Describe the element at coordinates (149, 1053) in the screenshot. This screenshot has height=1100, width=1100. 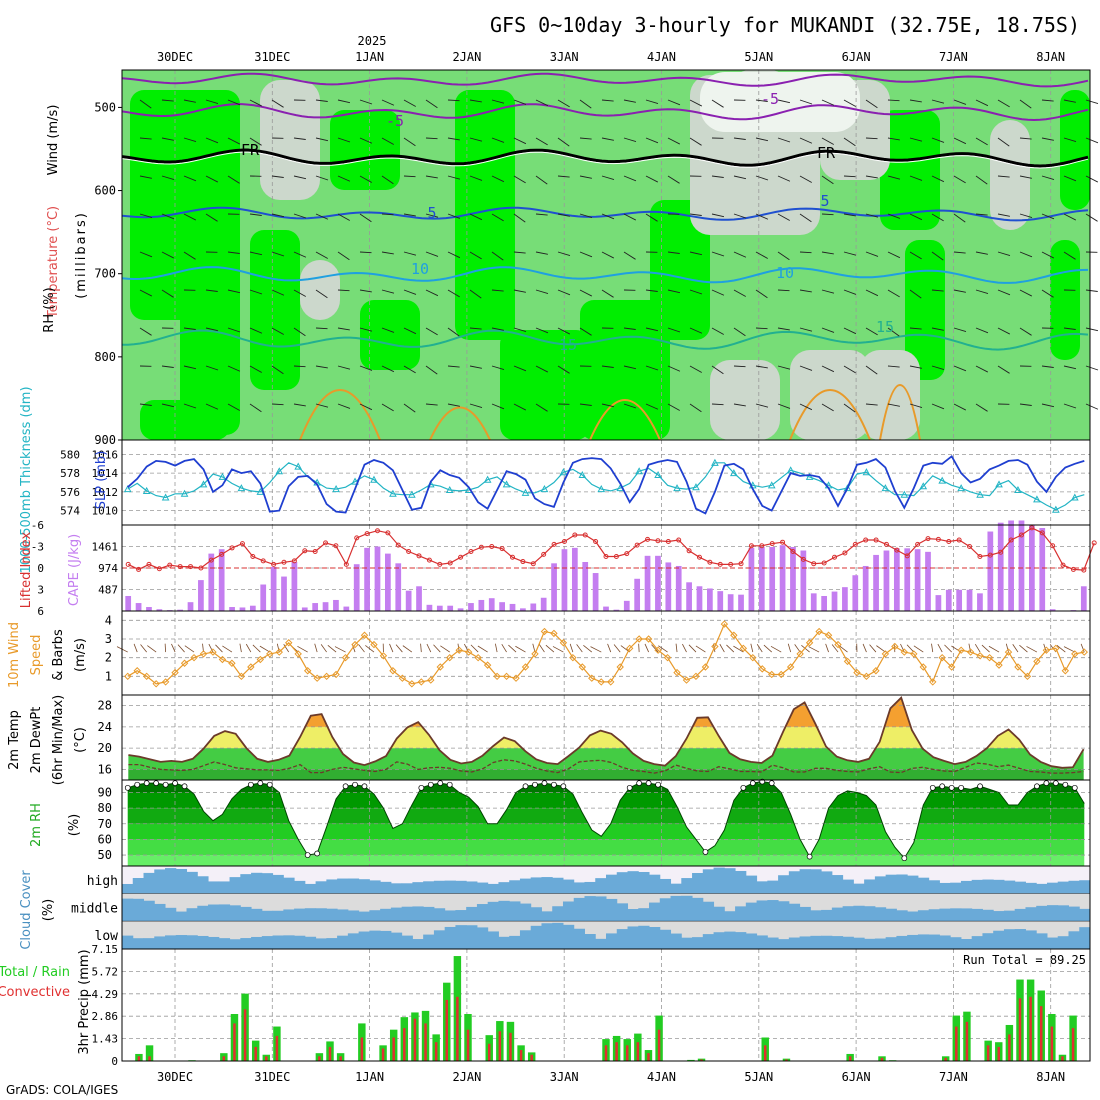
I see `precip-total-bar` at that location.